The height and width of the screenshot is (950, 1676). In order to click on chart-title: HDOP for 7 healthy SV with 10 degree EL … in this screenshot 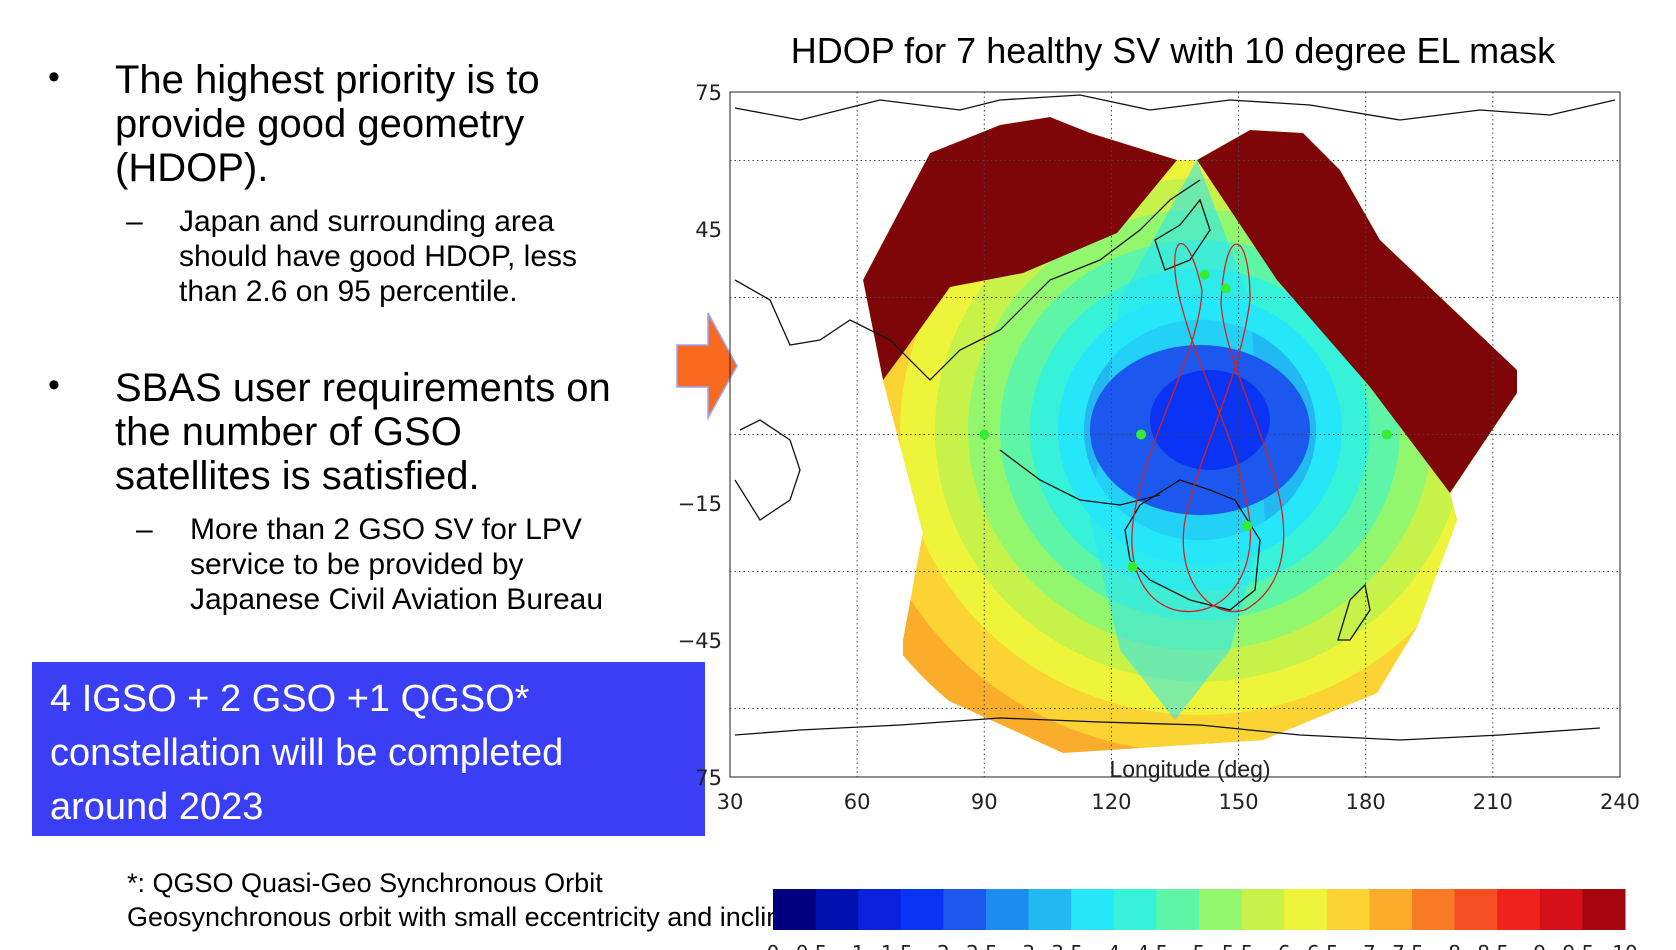, I will do `click(1173, 50)`.